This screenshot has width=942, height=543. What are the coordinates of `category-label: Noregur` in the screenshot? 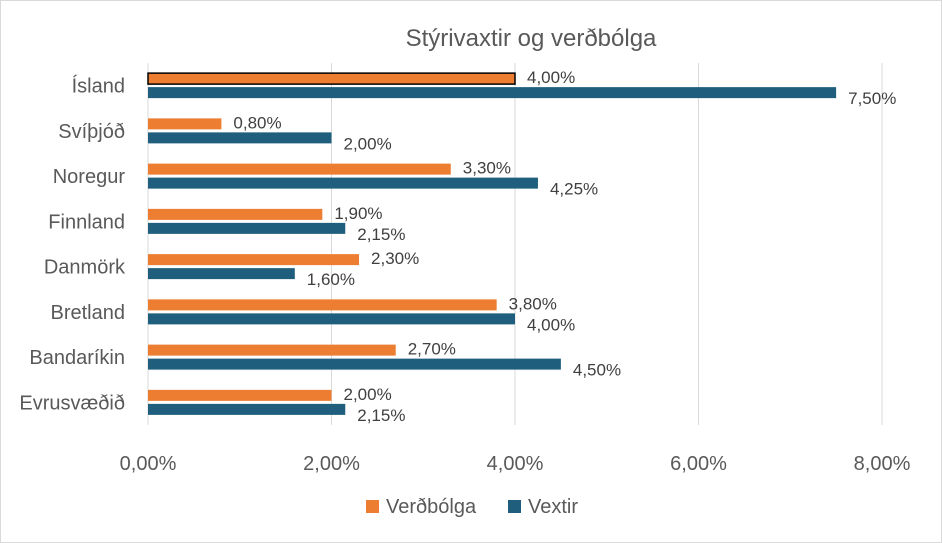 It's located at (89, 177).